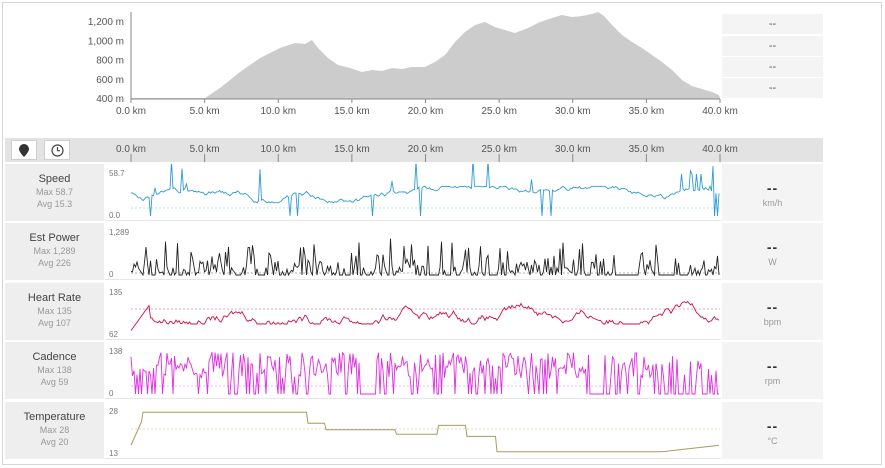  Describe the element at coordinates (772, 203) in the screenshot. I see `speed-unit: km/h` at that location.